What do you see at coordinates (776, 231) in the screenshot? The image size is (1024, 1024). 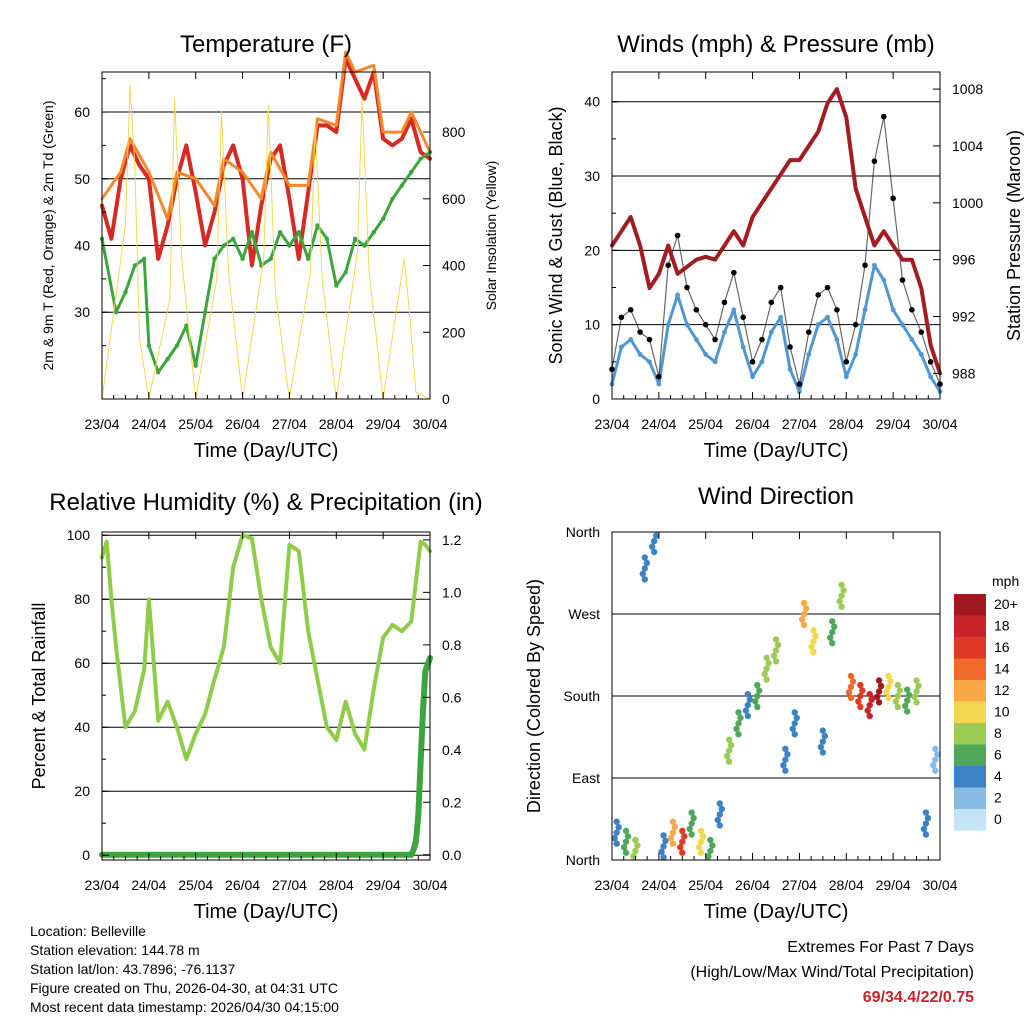 I see `series-line-maroon` at bounding box center [776, 231].